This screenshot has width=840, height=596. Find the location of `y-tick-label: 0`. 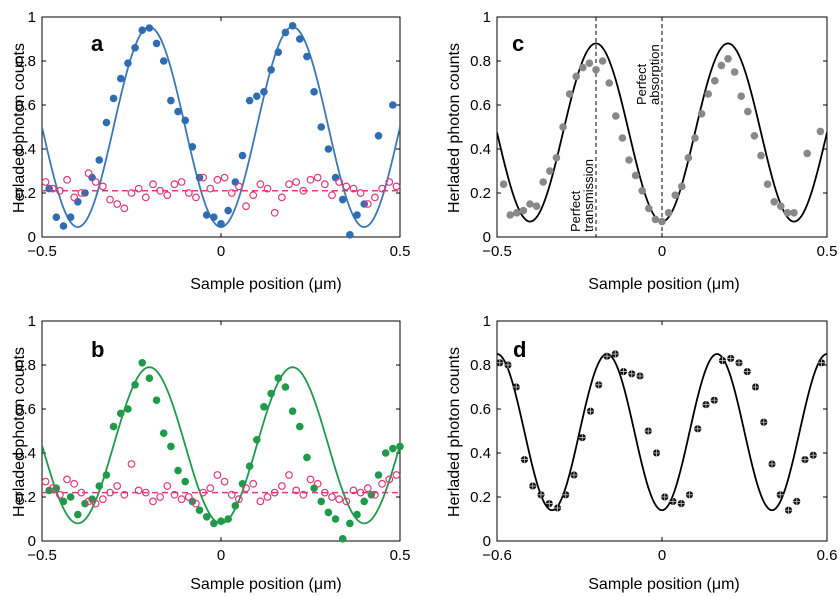

y-tick-label: 0 is located at coordinates (487, 541).